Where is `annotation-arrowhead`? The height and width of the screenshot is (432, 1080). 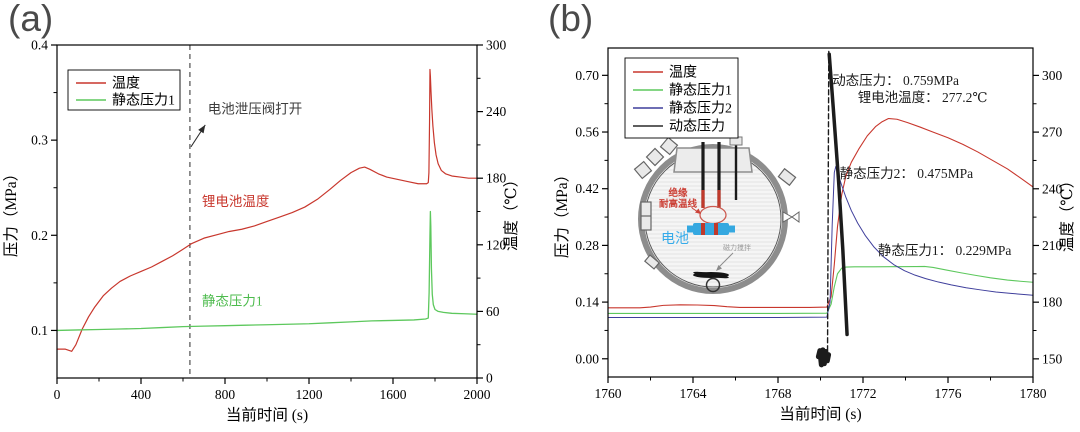
annotation-arrowhead is located at coordinates (202, 129).